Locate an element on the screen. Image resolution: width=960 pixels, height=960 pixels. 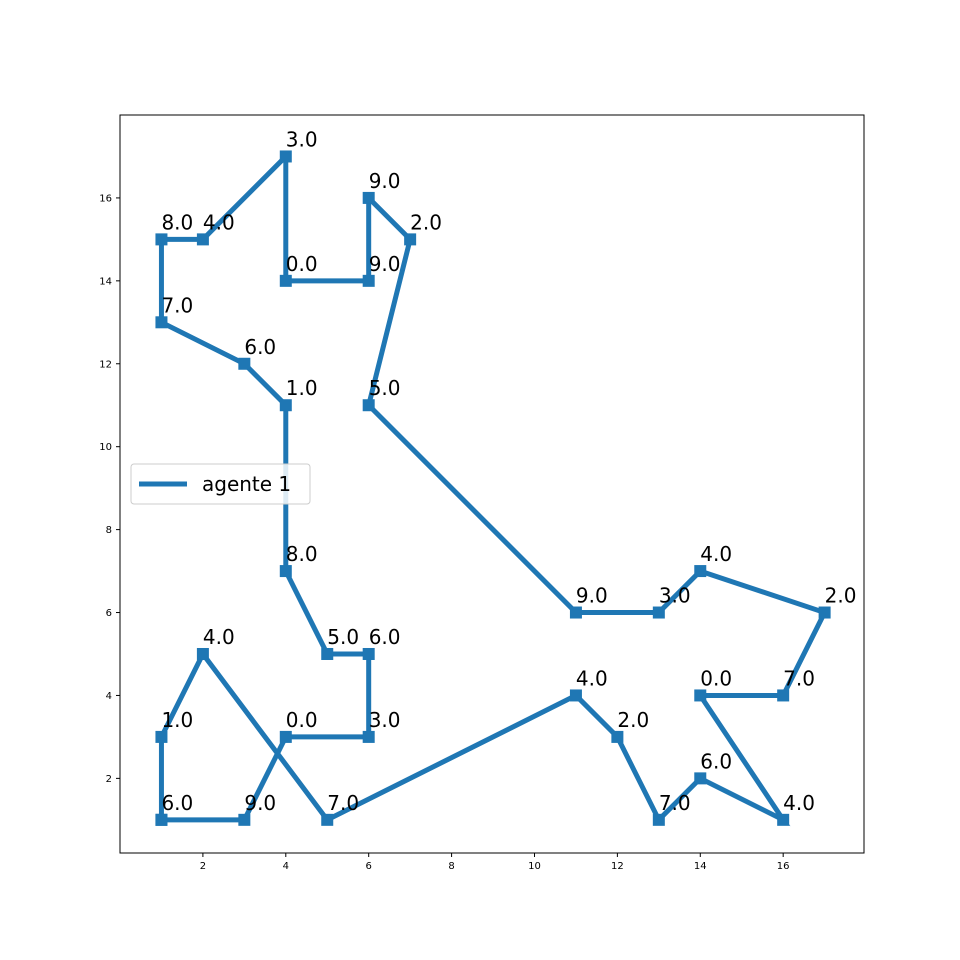
legend: agente 1 is located at coordinates (220, 484).